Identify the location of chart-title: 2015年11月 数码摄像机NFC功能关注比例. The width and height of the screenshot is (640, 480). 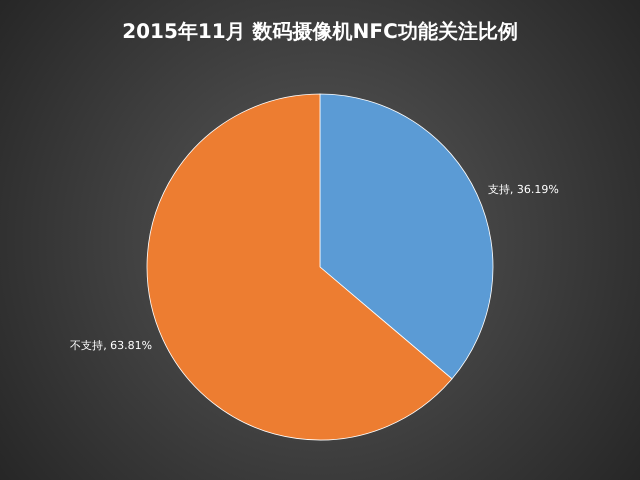
(320, 31).